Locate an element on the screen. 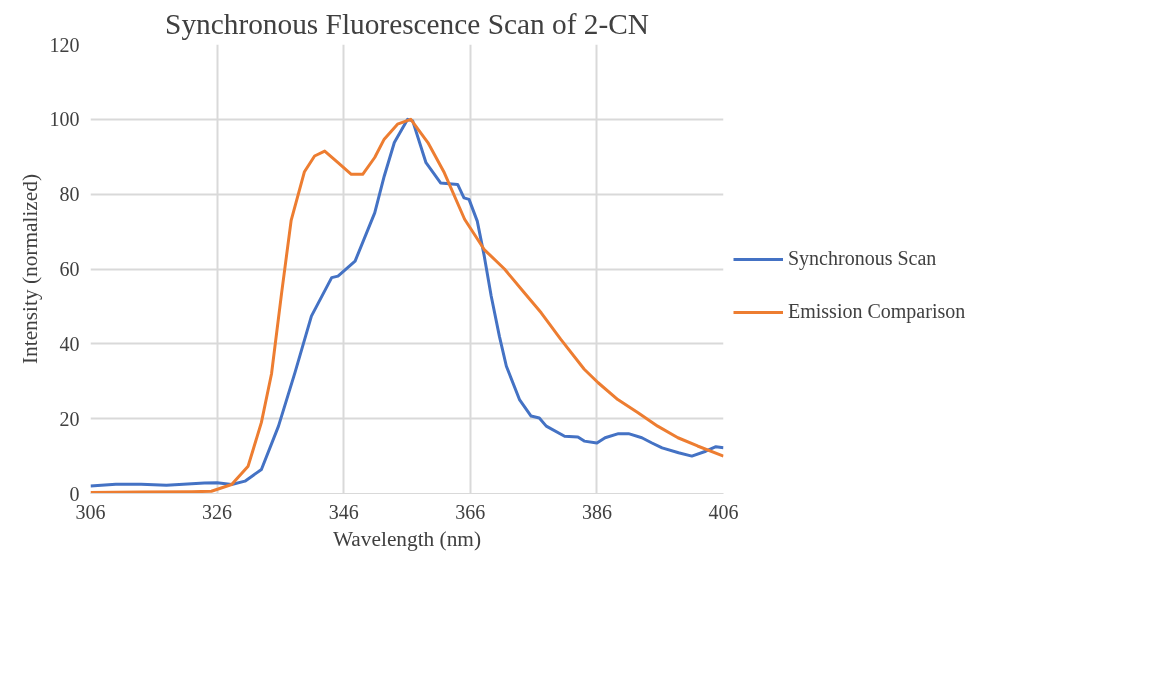 The height and width of the screenshot is (690, 1153). x-tick-label: 406 is located at coordinates (723, 511).